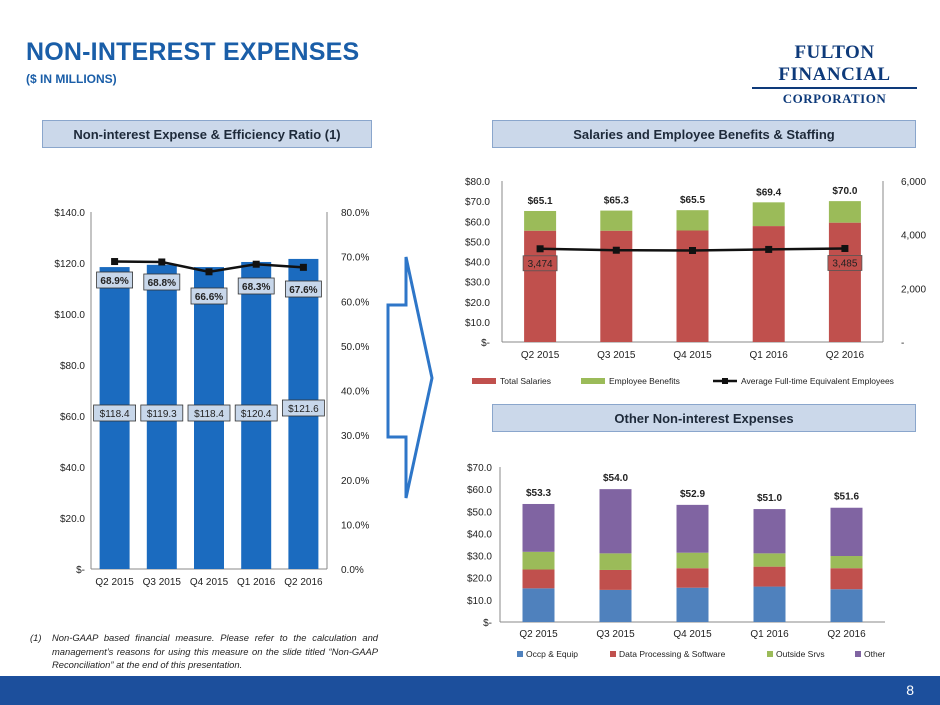 The height and width of the screenshot is (705, 940). What do you see at coordinates (768, 192) in the screenshot?
I see `data-label-total: $69.4` at bounding box center [768, 192].